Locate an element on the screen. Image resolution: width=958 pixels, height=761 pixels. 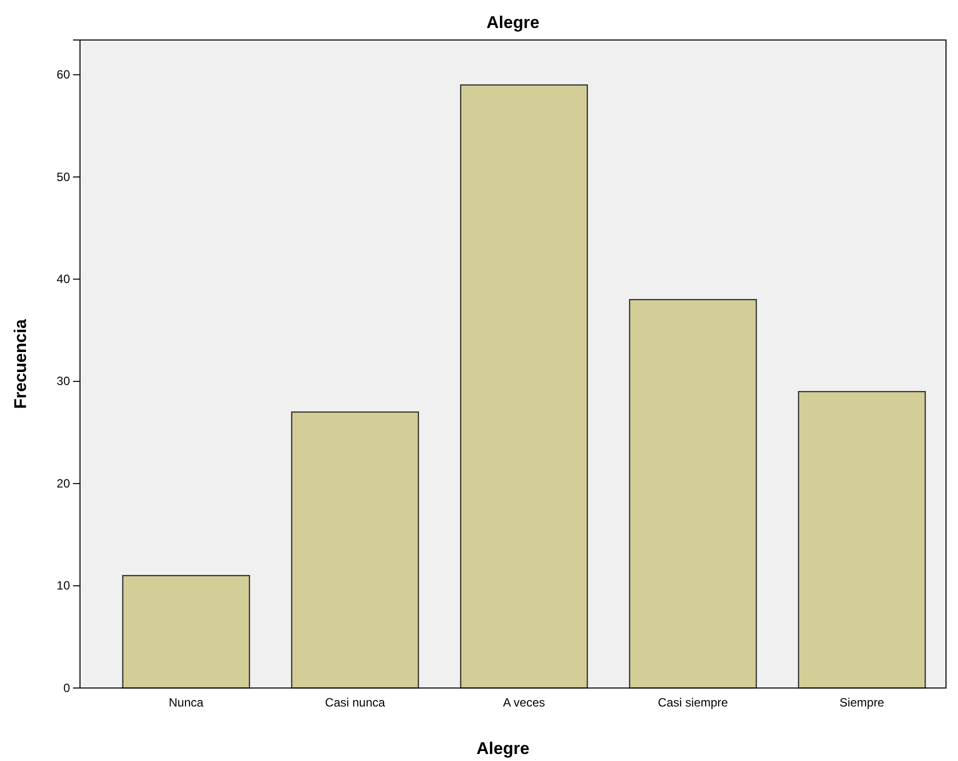
y-tick-label: 0 is located at coordinates (66, 687).